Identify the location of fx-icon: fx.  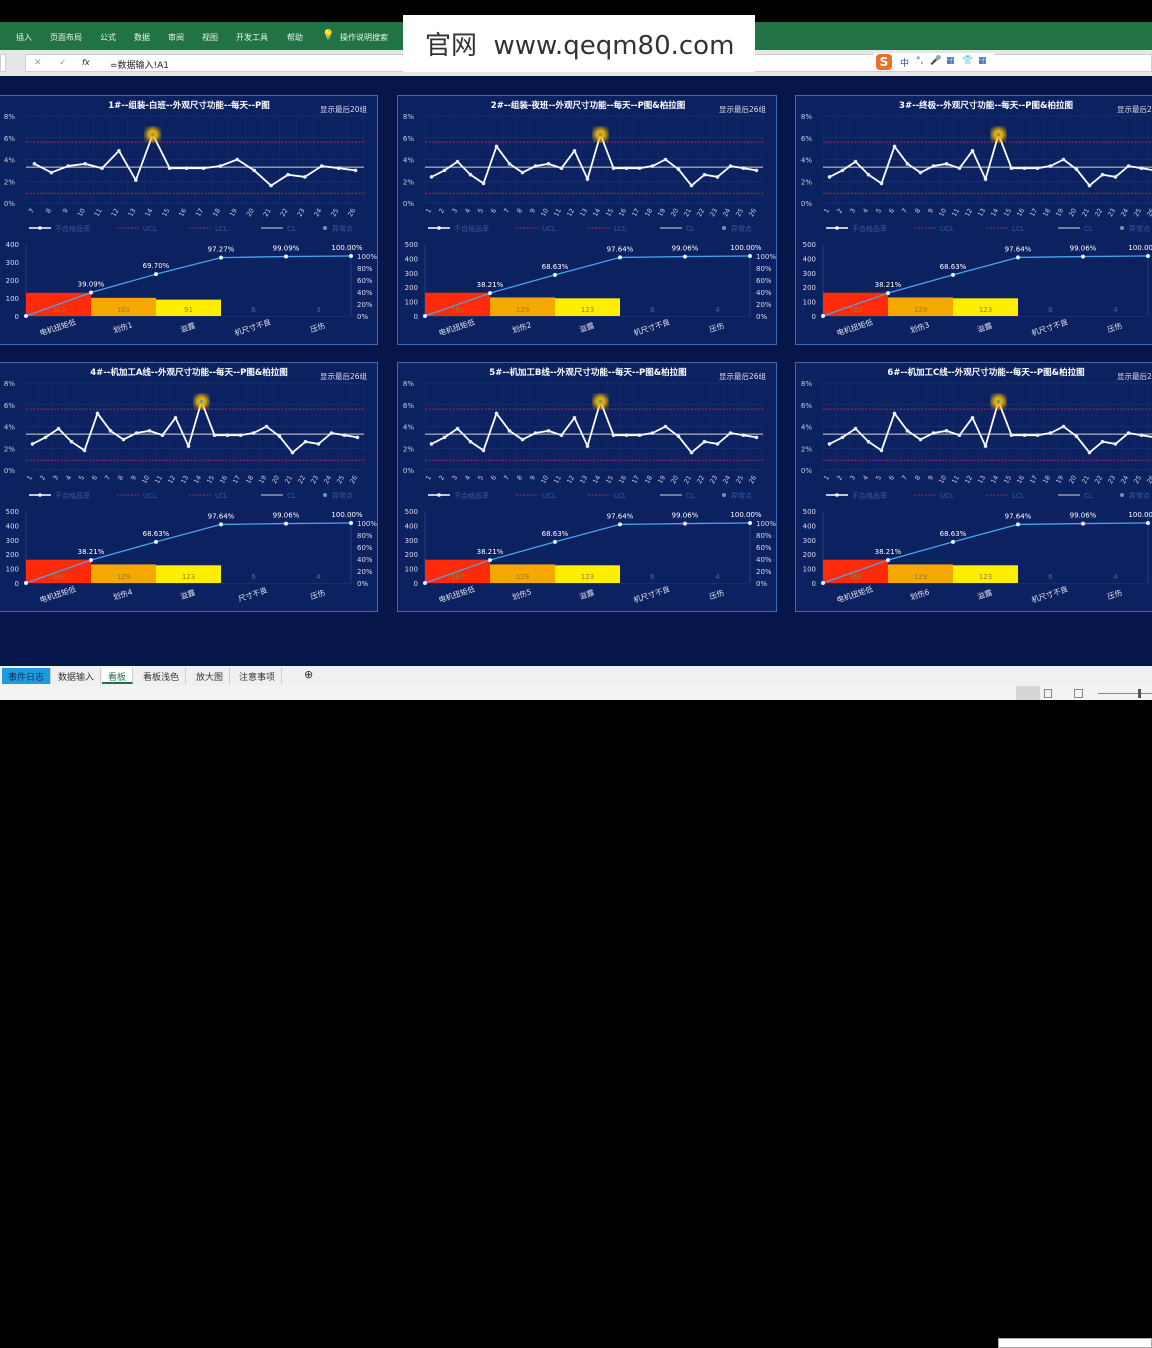
(86, 62).